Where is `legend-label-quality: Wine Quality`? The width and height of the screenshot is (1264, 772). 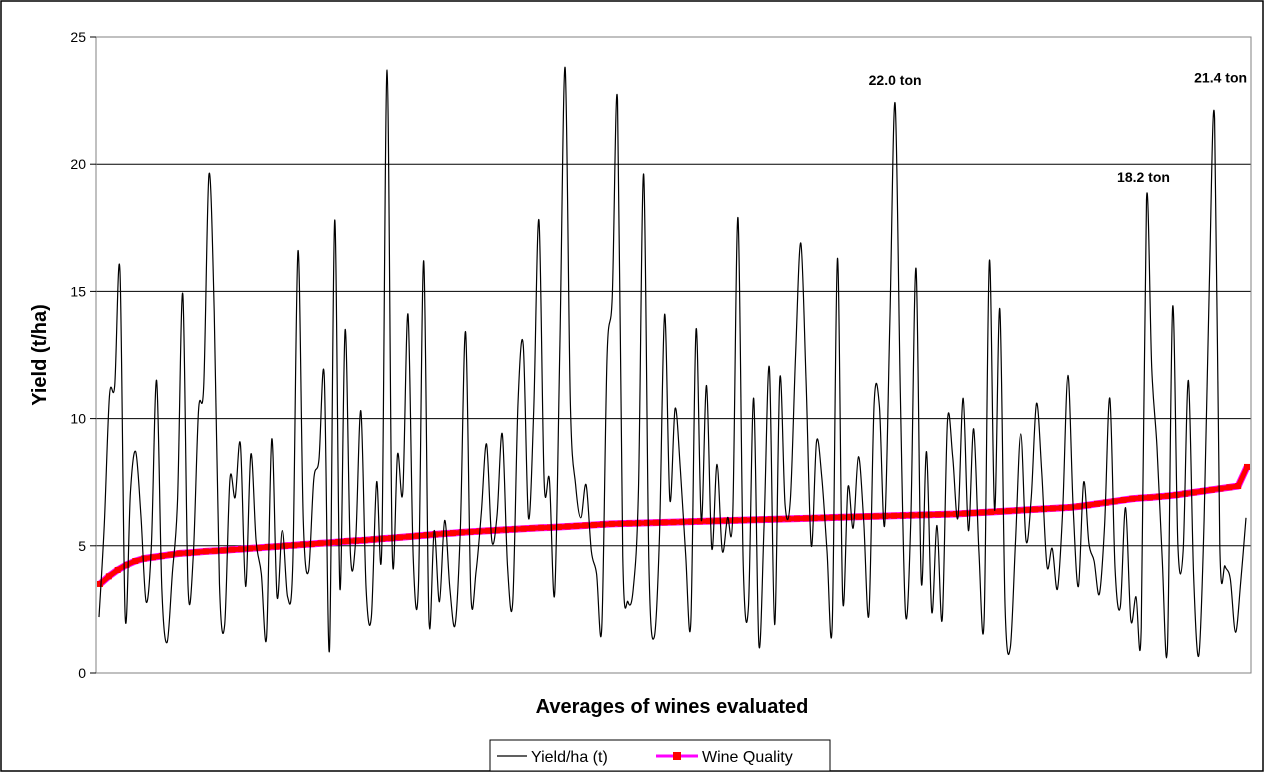 legend-label-quality: Wine Quality is located at coordinates (747, 757).